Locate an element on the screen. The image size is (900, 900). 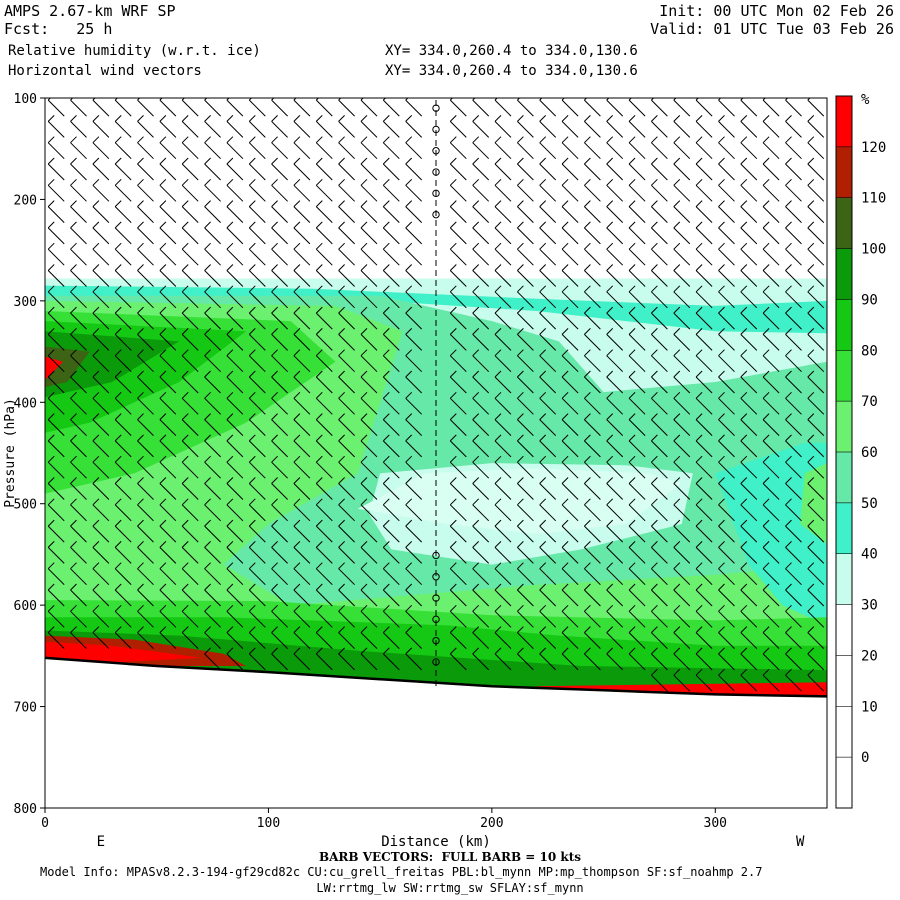
field-label-wind: Horizontal wind vectors is located at coordinates (105, 71).